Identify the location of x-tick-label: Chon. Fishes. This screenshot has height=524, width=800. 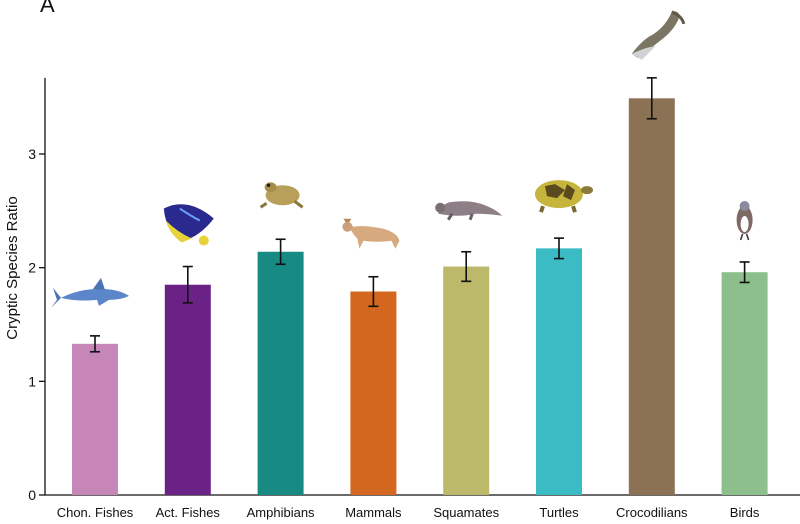
(95, 512).